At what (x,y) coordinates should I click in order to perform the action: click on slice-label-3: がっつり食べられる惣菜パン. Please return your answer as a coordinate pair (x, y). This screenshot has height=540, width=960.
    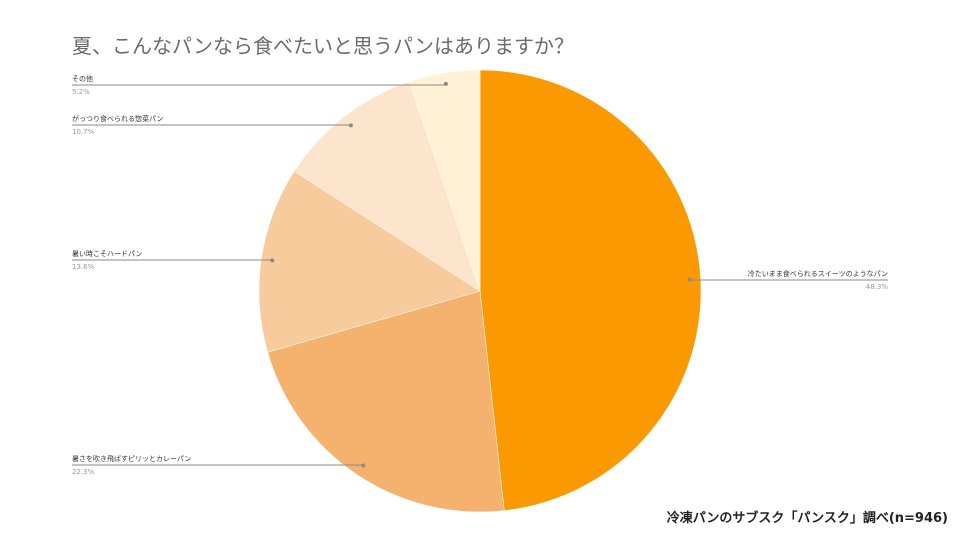
    Looking at the image, I should click on (117, 118).